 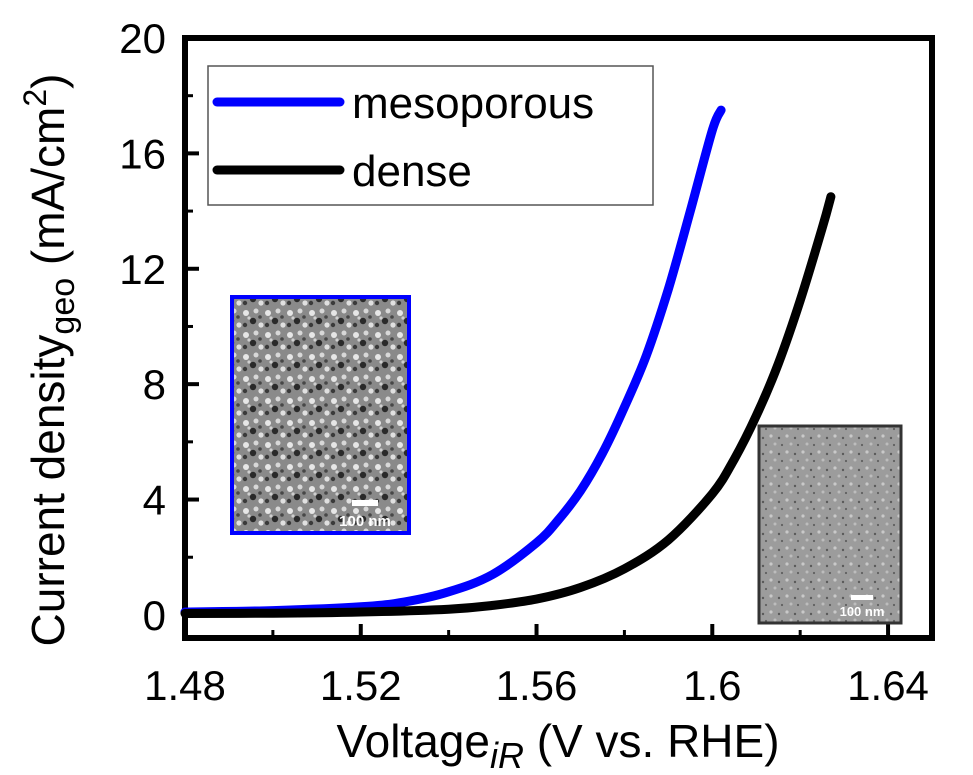 What do you see at coordinates (361, 685) in the screenshot?
I see `x-tick-label-1: 1.52` at bounding box center [361, 685].